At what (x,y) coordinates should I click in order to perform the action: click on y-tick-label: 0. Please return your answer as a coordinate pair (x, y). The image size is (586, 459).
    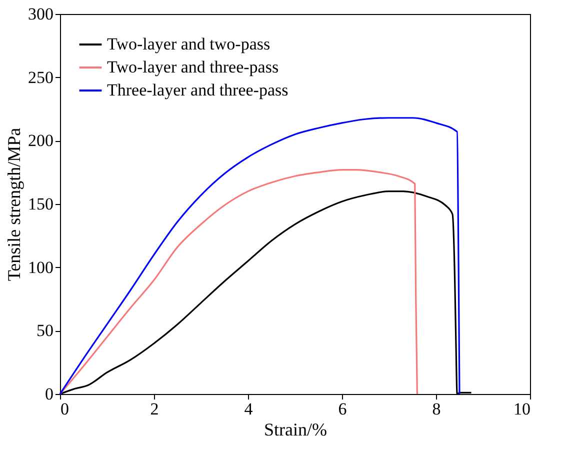
    Looking at the image, I should click on (49, 394).